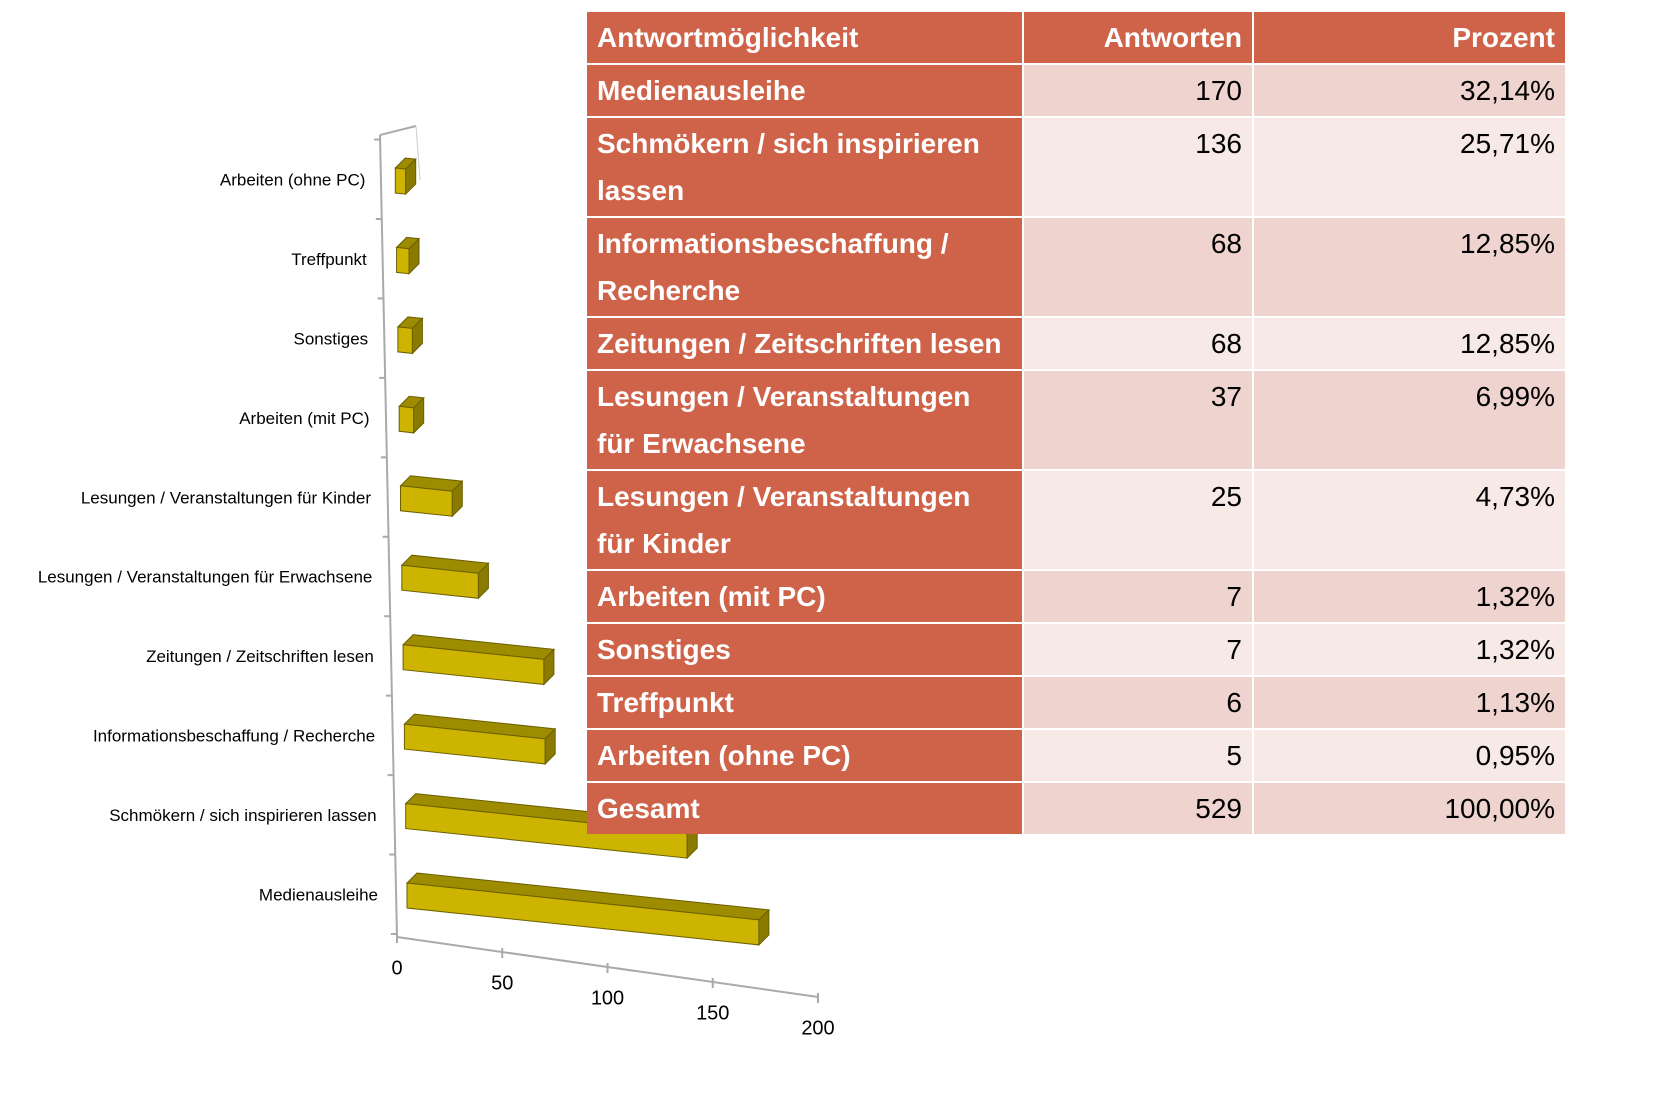 The image size is (1672, 1105). I want to click on header-row: Antwortmöglichkeit Antworten Prozent, so click(1076, 37).